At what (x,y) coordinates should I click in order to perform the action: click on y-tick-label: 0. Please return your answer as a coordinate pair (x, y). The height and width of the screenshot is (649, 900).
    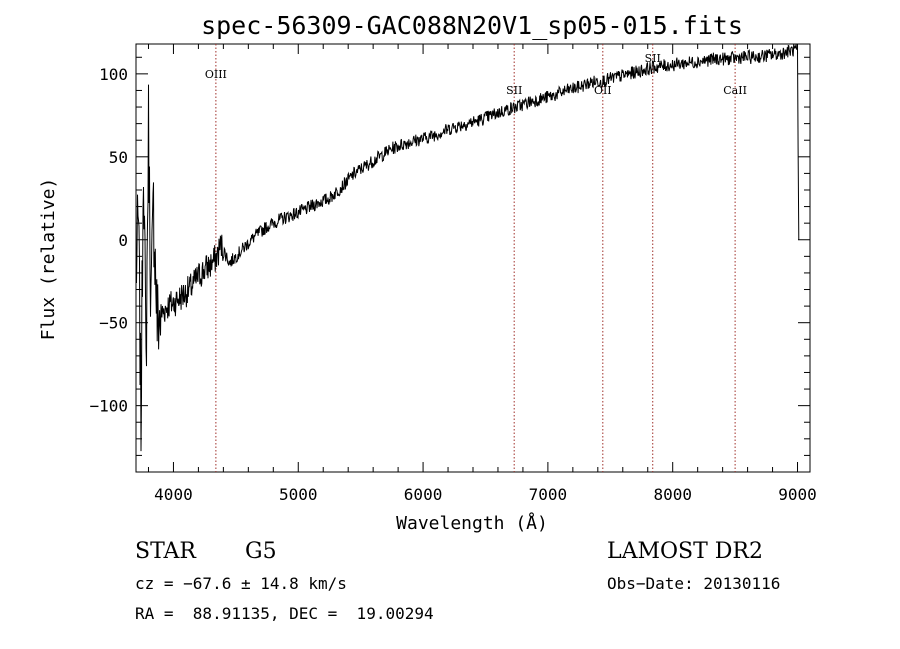
    Looking at the image, I should click on (123, 240).